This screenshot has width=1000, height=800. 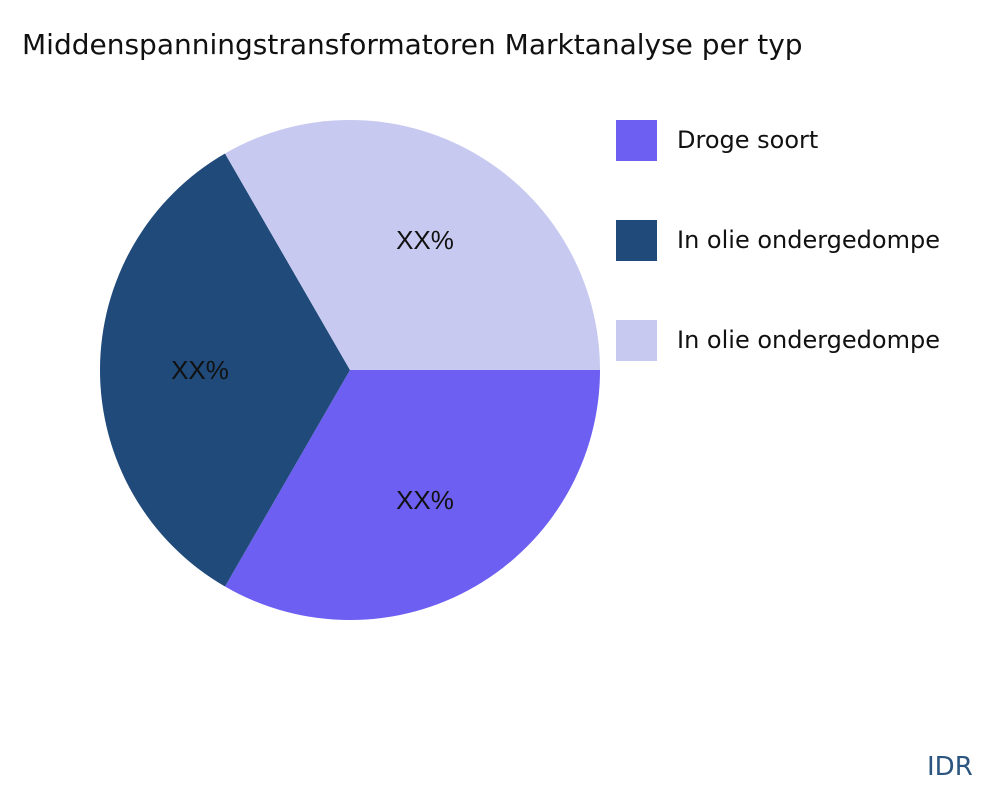 What do you see at coordinates (950, 767) in the screenshot?
I see `watermark-logo: IDR` at bounding box center [950, 767].